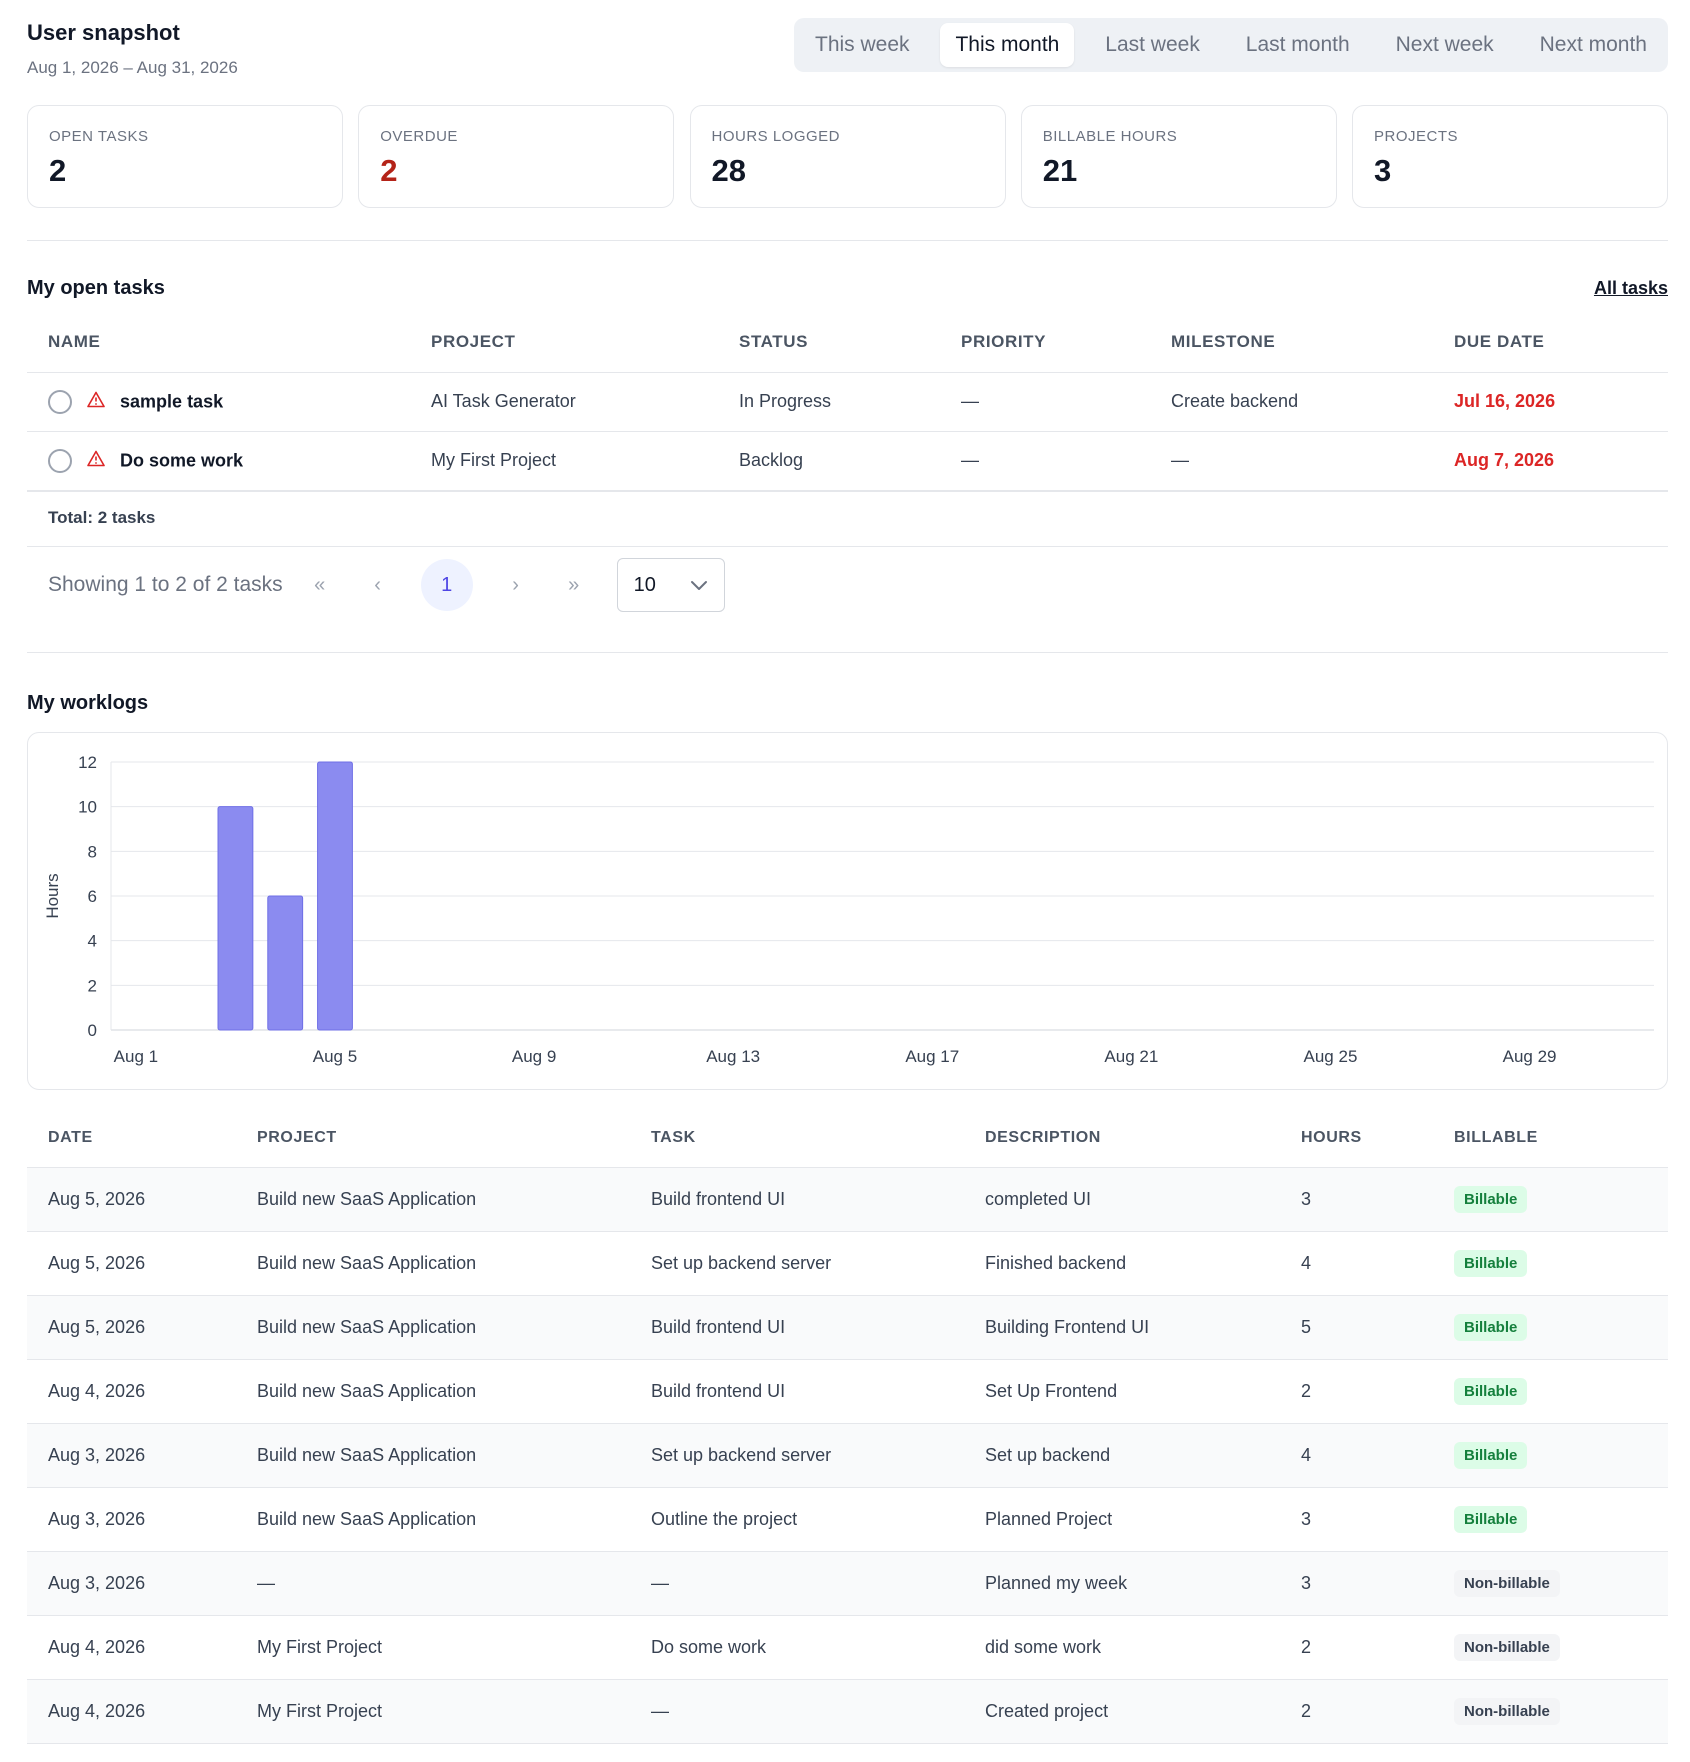 The width and height of the screenshot is (1690, 1762). Describe the element at coordinates (446, 585) in the screenshot. I see `page-1-button: 1` at that location.